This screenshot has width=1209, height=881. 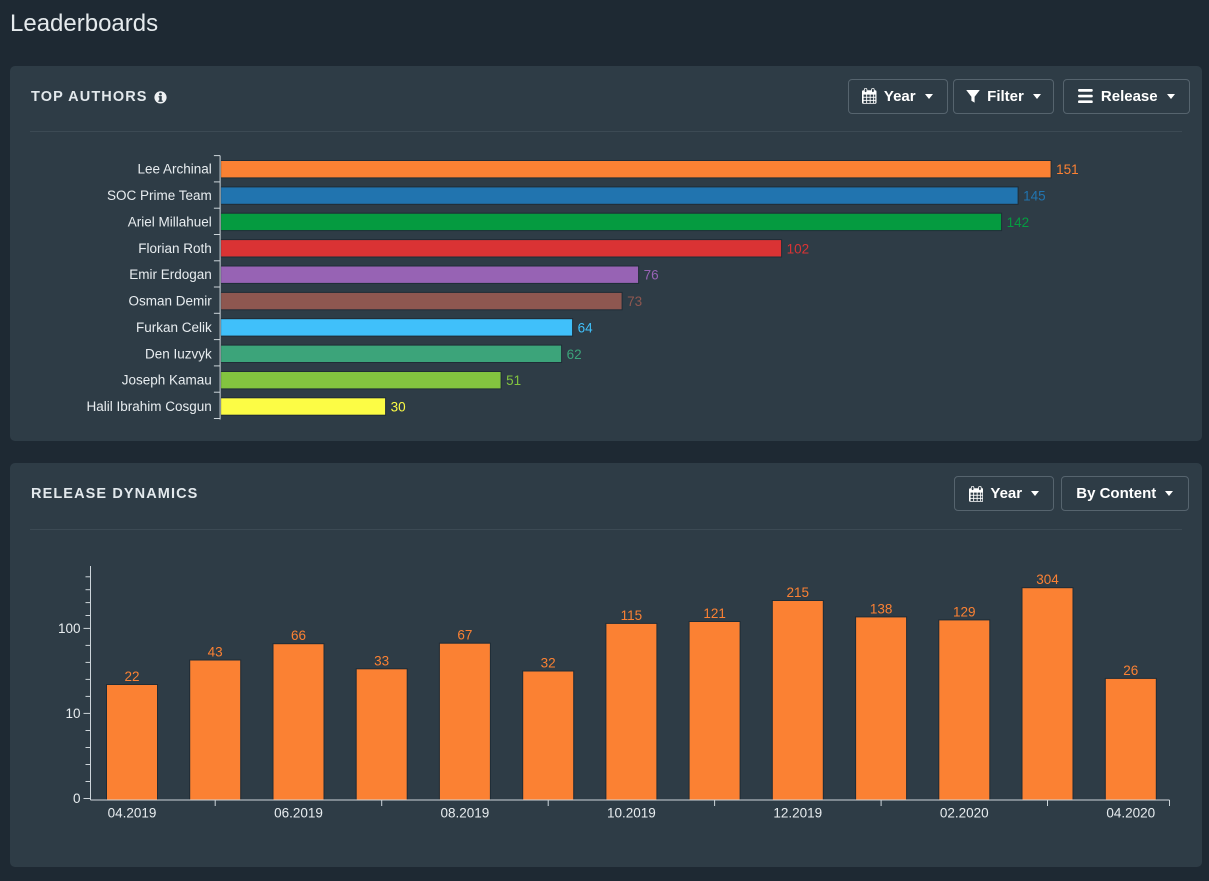 What do you see at coordinates (964, 813) in the screenshot?
I see `svg-text: 02.2020` at bounding box center [964, 813].